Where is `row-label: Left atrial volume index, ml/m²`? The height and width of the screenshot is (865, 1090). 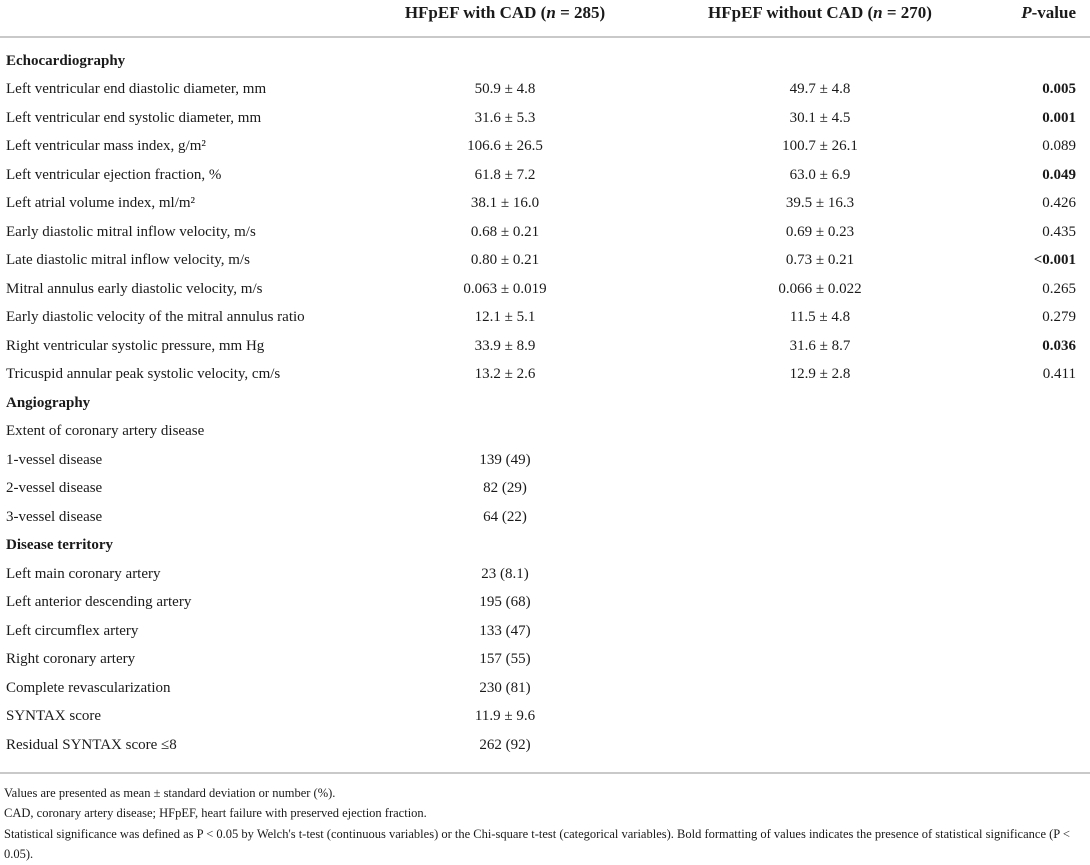 row-label: Left atrial volume index, ml/m² is located at coordinates (101, 203).